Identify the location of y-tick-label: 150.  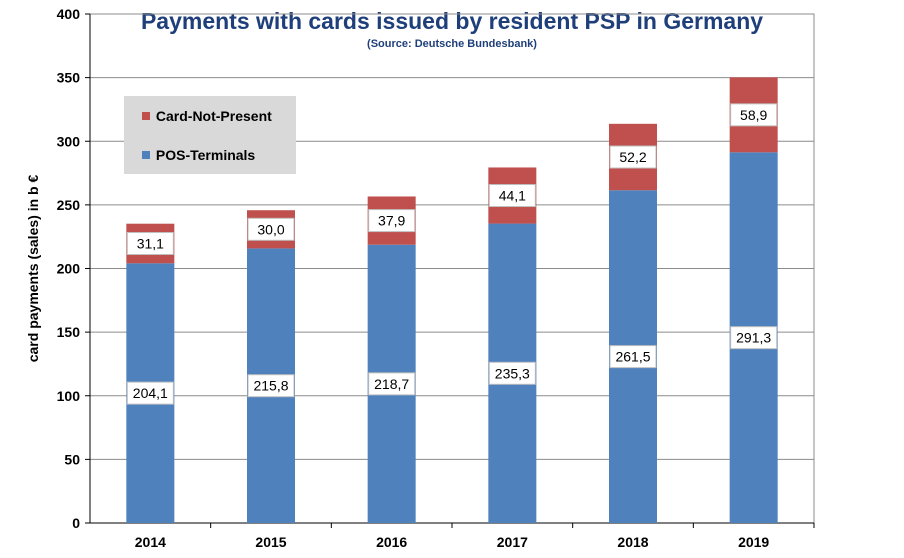
(69, 332).